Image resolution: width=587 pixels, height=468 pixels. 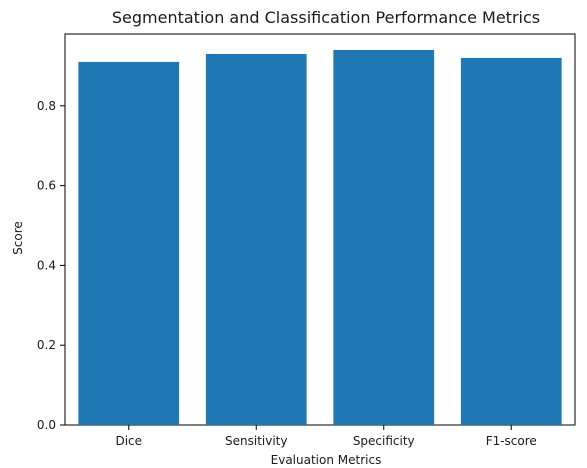 I want to click on bar-dice, so click(x=129, y=243).